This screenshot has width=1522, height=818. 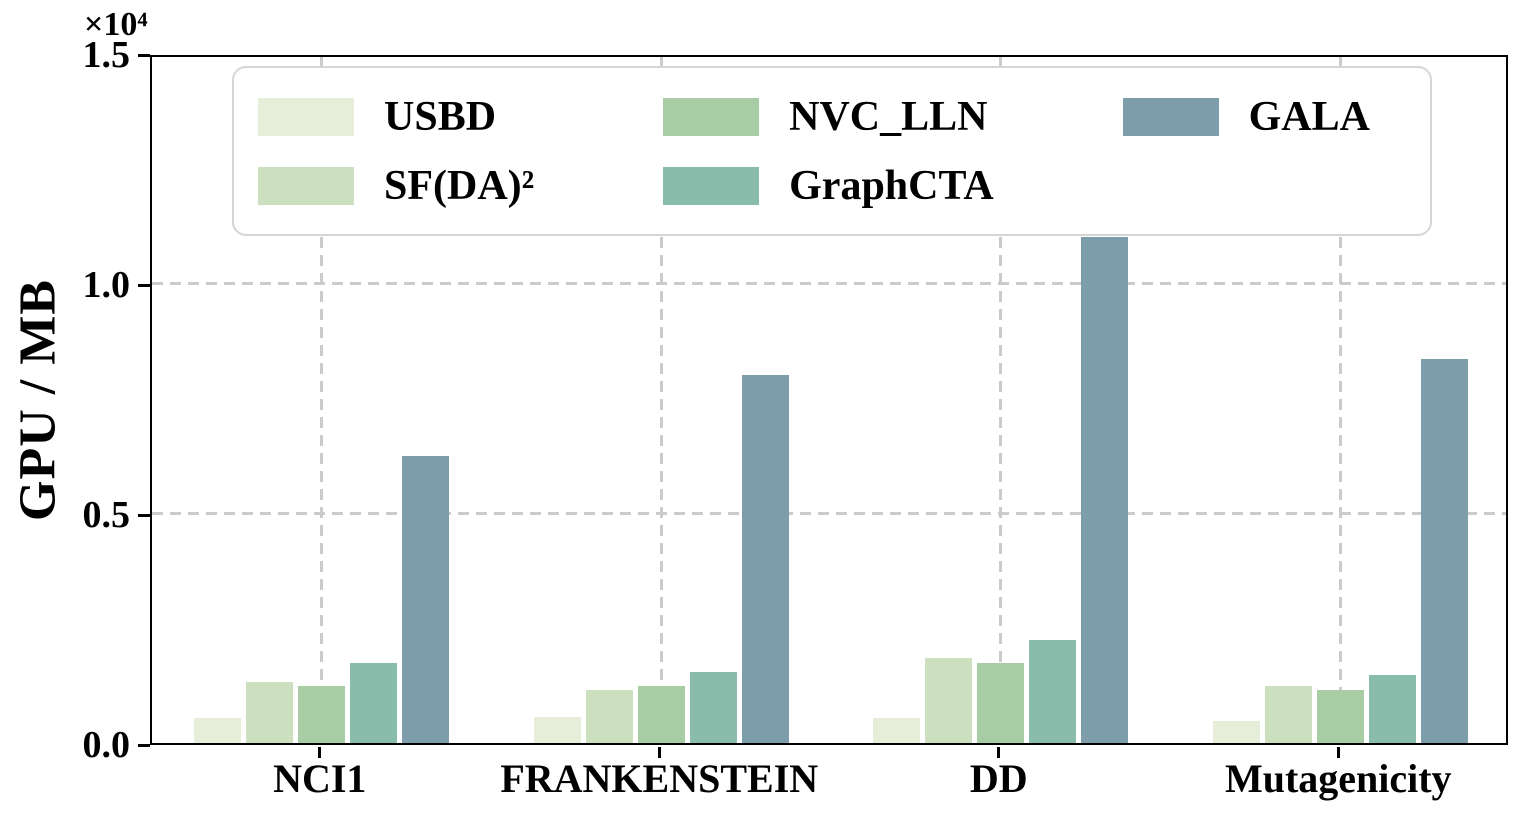 I want to click on legend-label: NVC_LLN, so click(x=888, y=116).